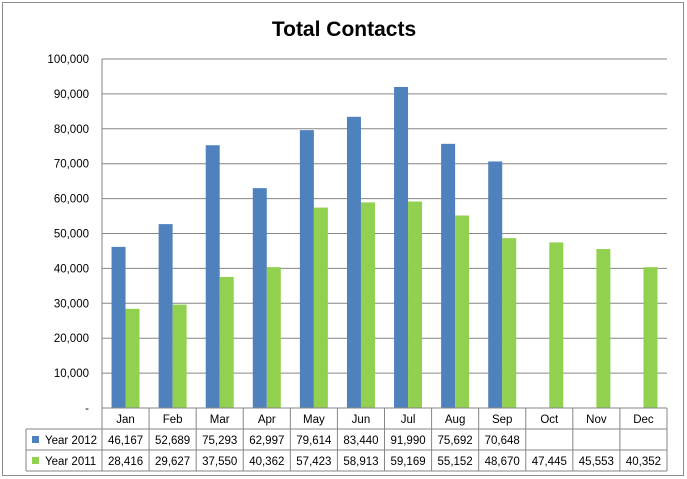 This screenshot has height=479, width=687. I want to click on bar-year-2012-mar, so click(212, 277).